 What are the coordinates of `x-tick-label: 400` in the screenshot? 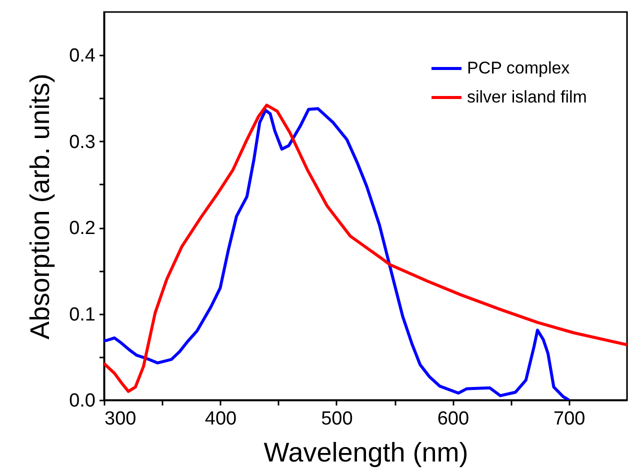 It's located at (220, 419).